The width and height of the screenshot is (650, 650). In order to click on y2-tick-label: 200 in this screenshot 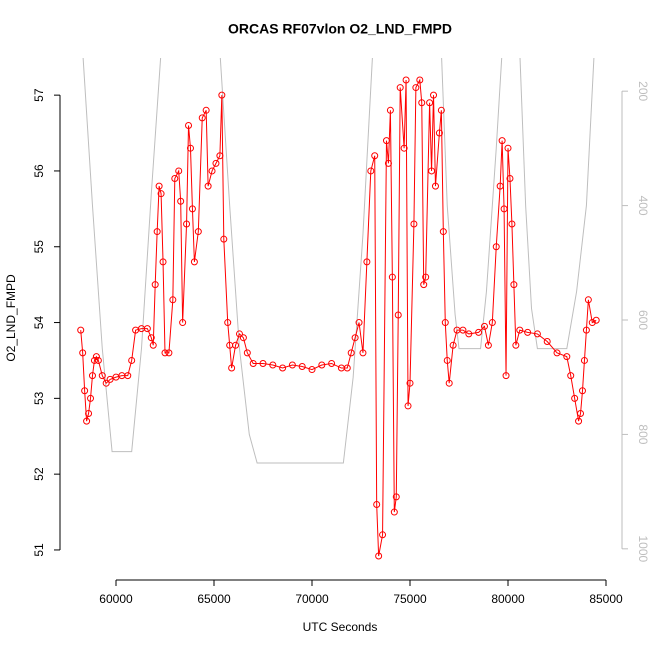, I will do `click(643, 91)`.